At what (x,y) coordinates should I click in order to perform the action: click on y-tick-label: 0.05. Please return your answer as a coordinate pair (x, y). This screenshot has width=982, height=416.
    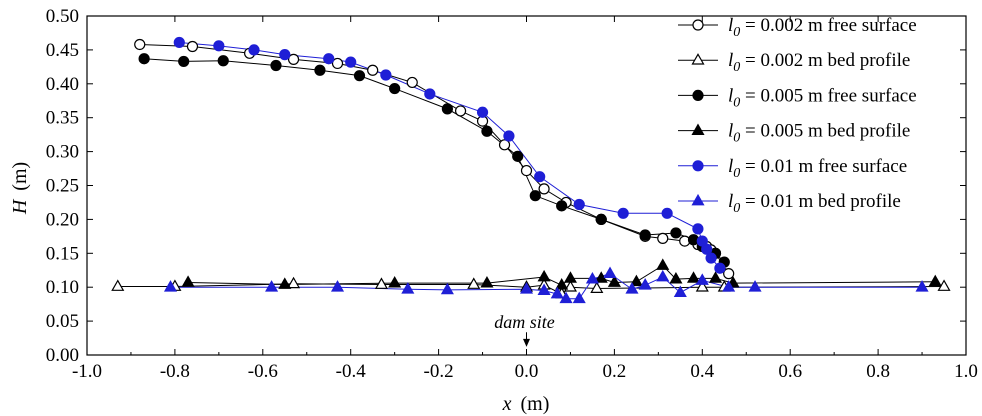
    Looking at the image, I should click on (62, 321).